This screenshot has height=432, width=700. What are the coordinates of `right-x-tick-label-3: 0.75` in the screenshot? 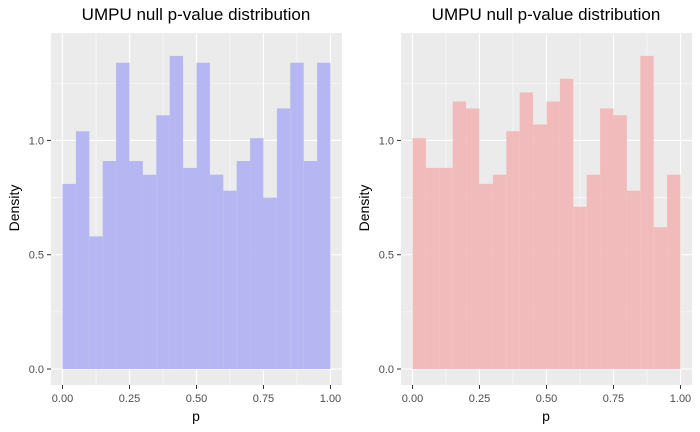 It's located at (613, 399).